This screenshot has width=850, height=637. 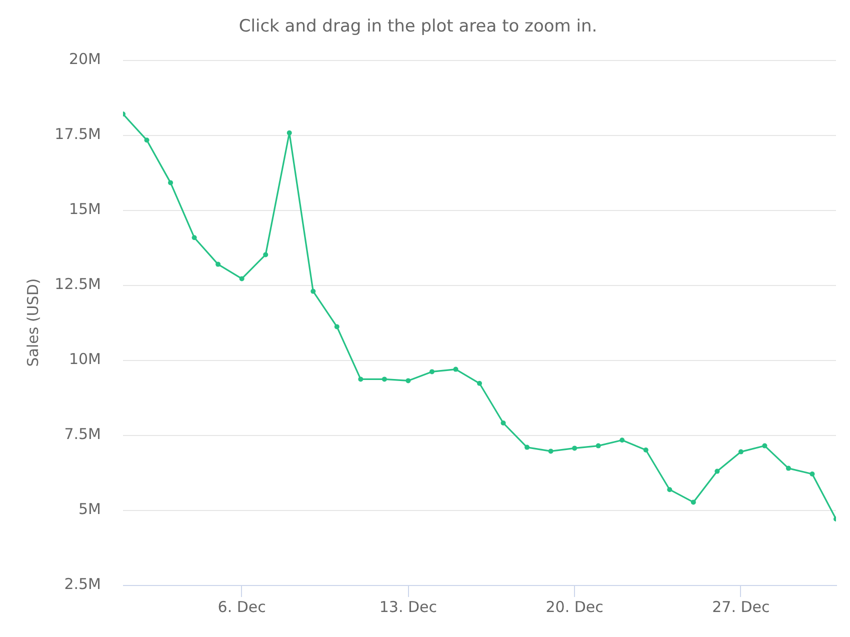 I want to click on y-tick-label: 15M, so click(x=84, y=209).